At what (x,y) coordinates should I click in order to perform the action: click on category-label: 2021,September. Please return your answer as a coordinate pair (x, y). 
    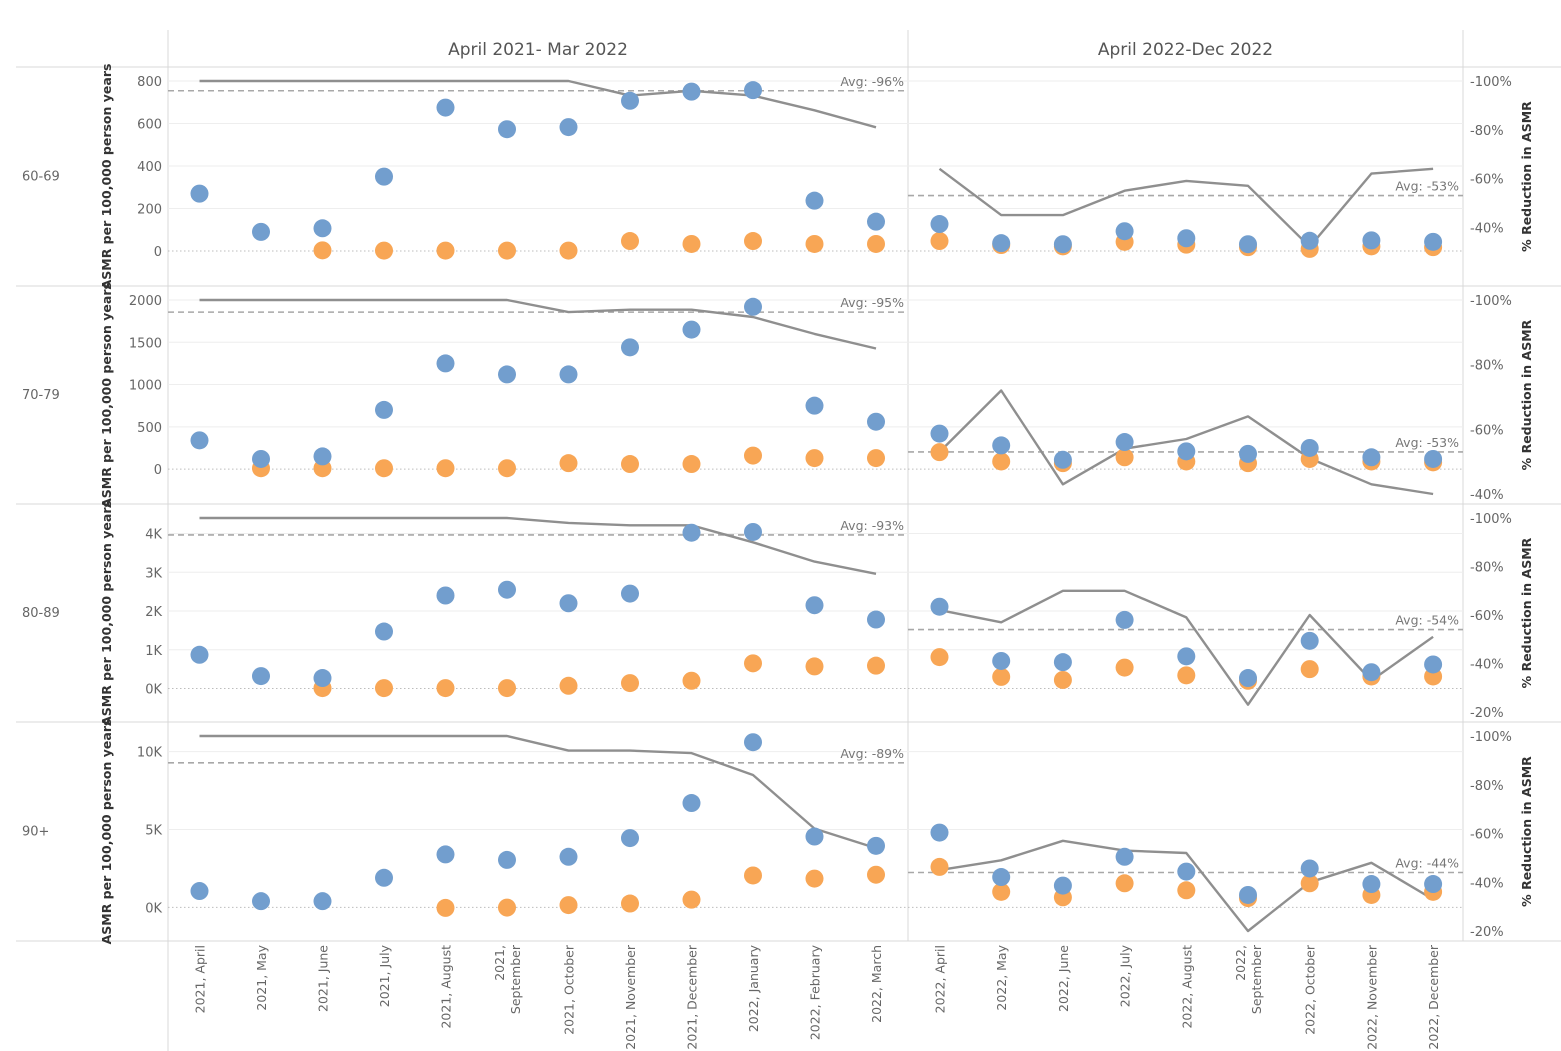
    Looking at the image, I should click on (507, 979).